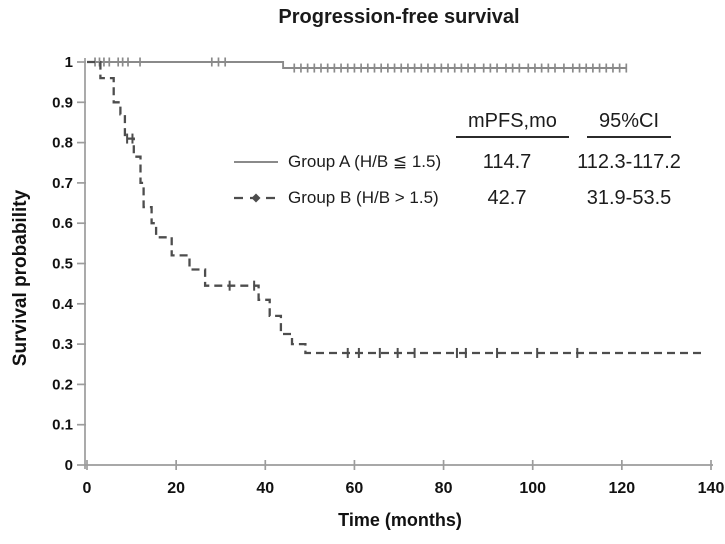  I want to click on y-tick-label: 0.1, so click(62, 425).